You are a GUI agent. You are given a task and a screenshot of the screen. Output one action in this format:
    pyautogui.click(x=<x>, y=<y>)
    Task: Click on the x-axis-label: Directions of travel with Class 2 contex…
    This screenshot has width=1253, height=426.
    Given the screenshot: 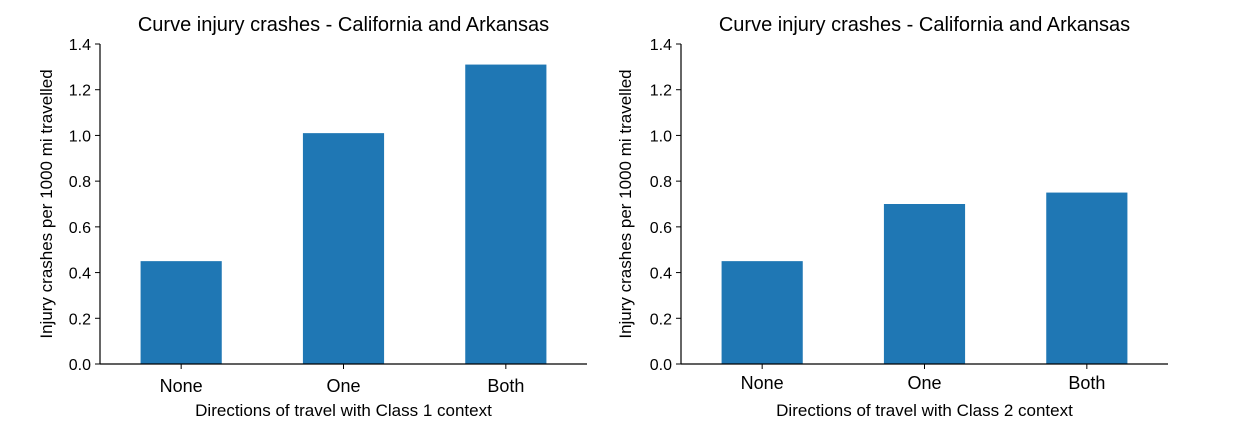 What is the action you would take?
    pyautogui.click(x=924, y=410)
    